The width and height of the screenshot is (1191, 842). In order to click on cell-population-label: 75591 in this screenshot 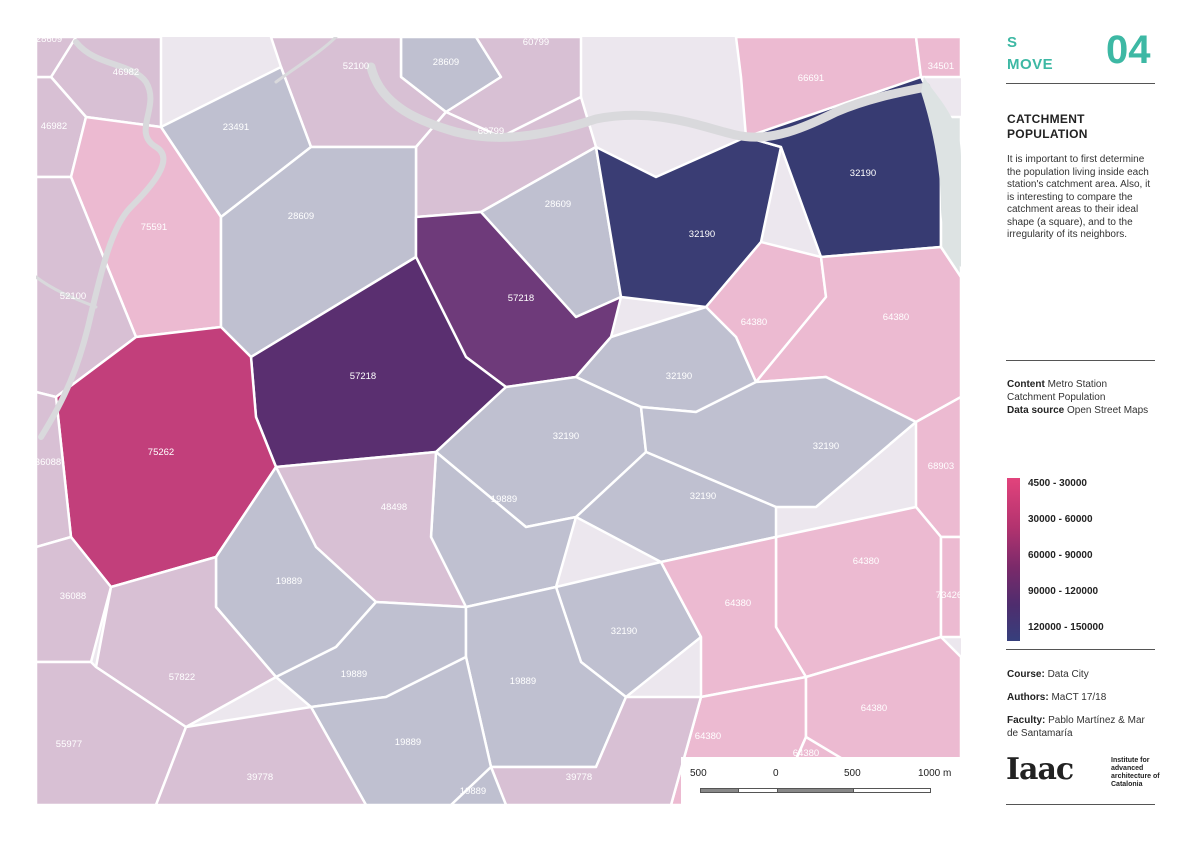, I will do `click(154, 227)`.